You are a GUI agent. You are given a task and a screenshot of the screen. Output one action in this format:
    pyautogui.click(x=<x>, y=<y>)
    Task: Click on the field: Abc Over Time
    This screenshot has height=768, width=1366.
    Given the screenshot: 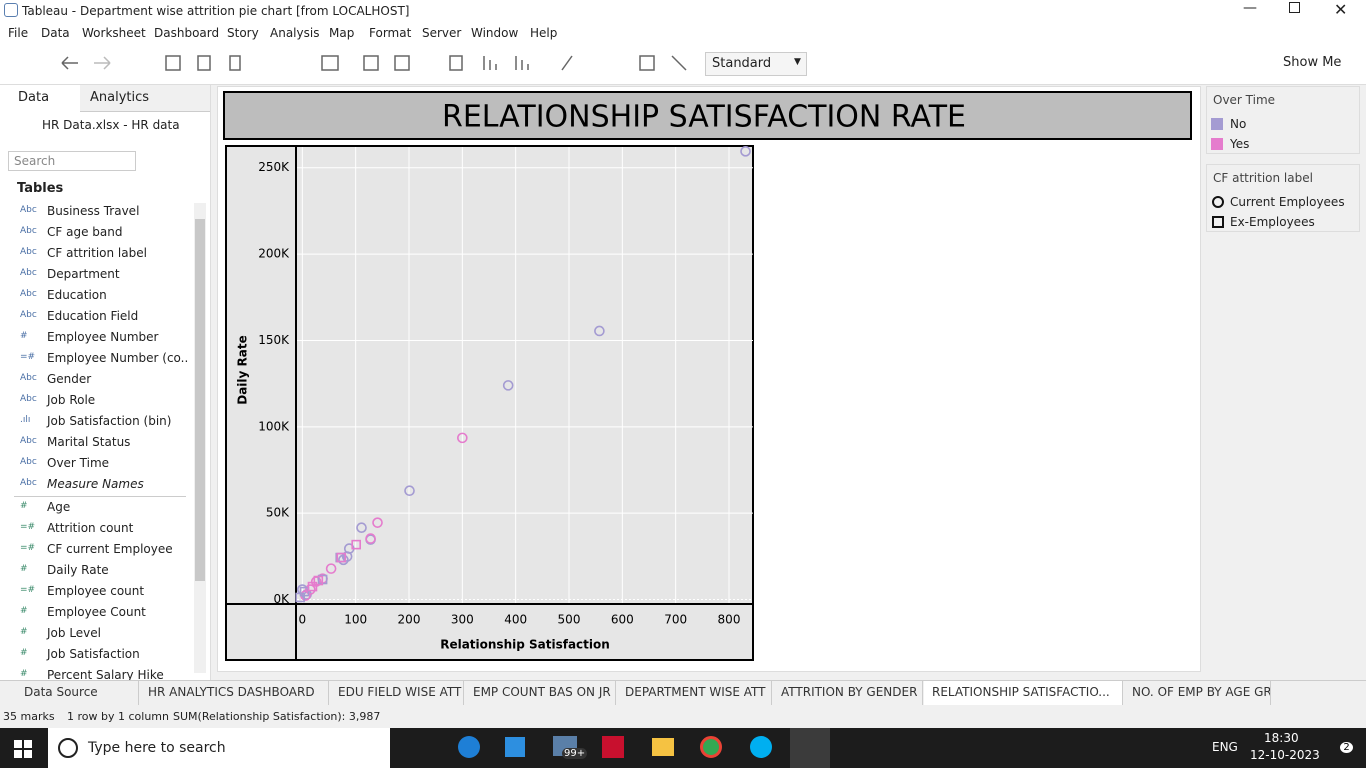 What is the action you would take?
    pyautogui.click(x=94, y=463)
    